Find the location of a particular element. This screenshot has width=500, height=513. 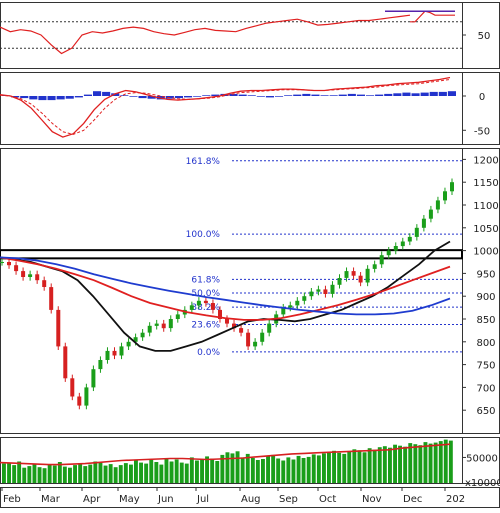

x-tick-label: Apr is located at coordinates (92, 499).